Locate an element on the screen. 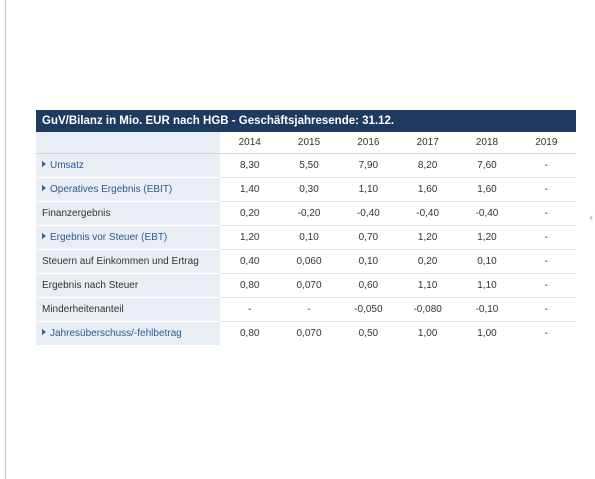 The height and width of the screenshot is (479, 595). row-label-text: Jahresüberschuss/-fehlbetrag is located at coordinates (116, 333).